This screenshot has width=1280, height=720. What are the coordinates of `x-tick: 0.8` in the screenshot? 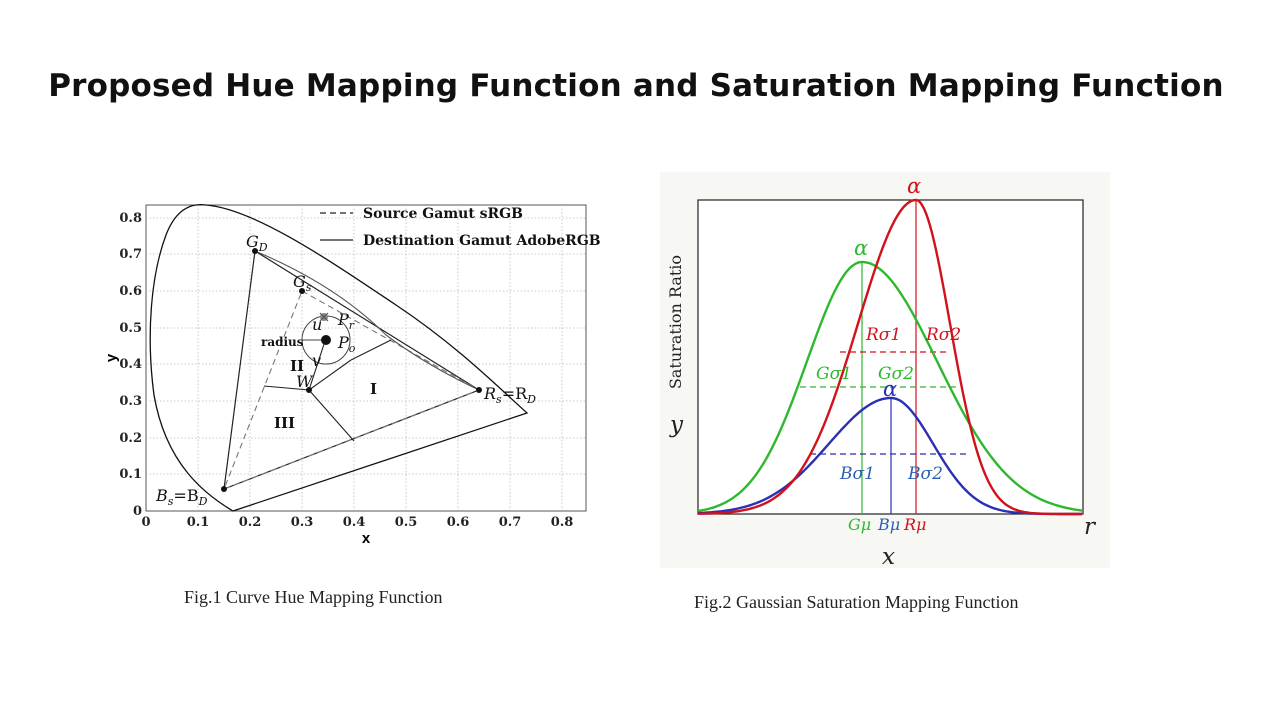 It's located at (562, 522).